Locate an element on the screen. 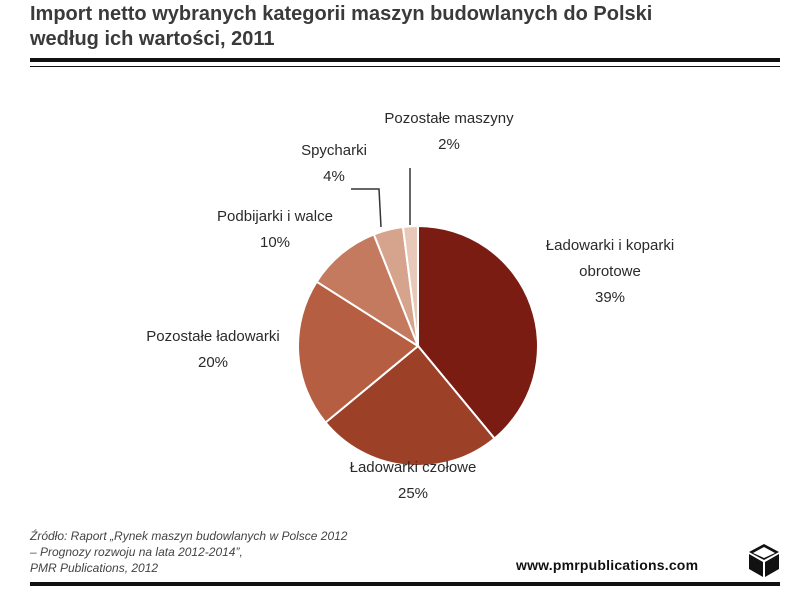  slice-label-2: Pozostałe ładowarki is located at coordinates (212, 336).